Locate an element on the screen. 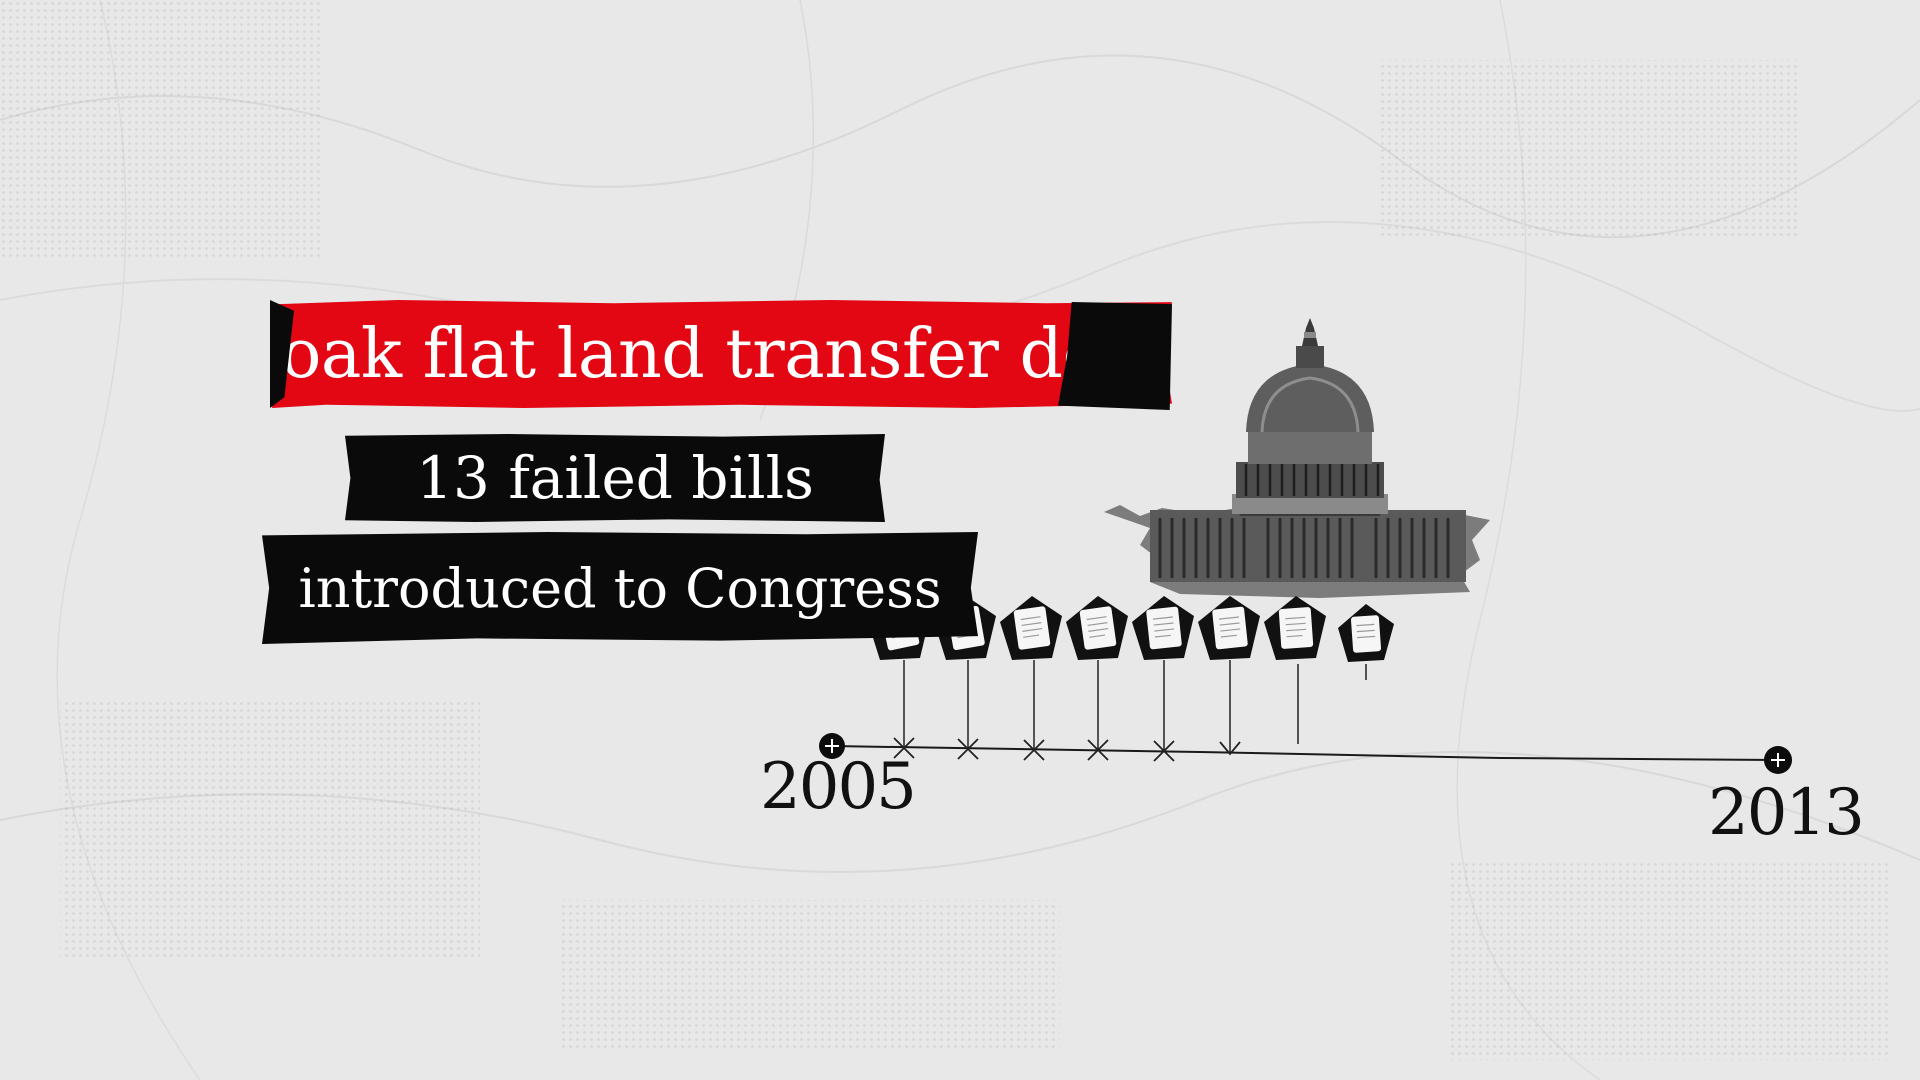 This screenshot has width=1920, height=1080. bills-banner: 13 failed bills is located at coordinates (615, 478).